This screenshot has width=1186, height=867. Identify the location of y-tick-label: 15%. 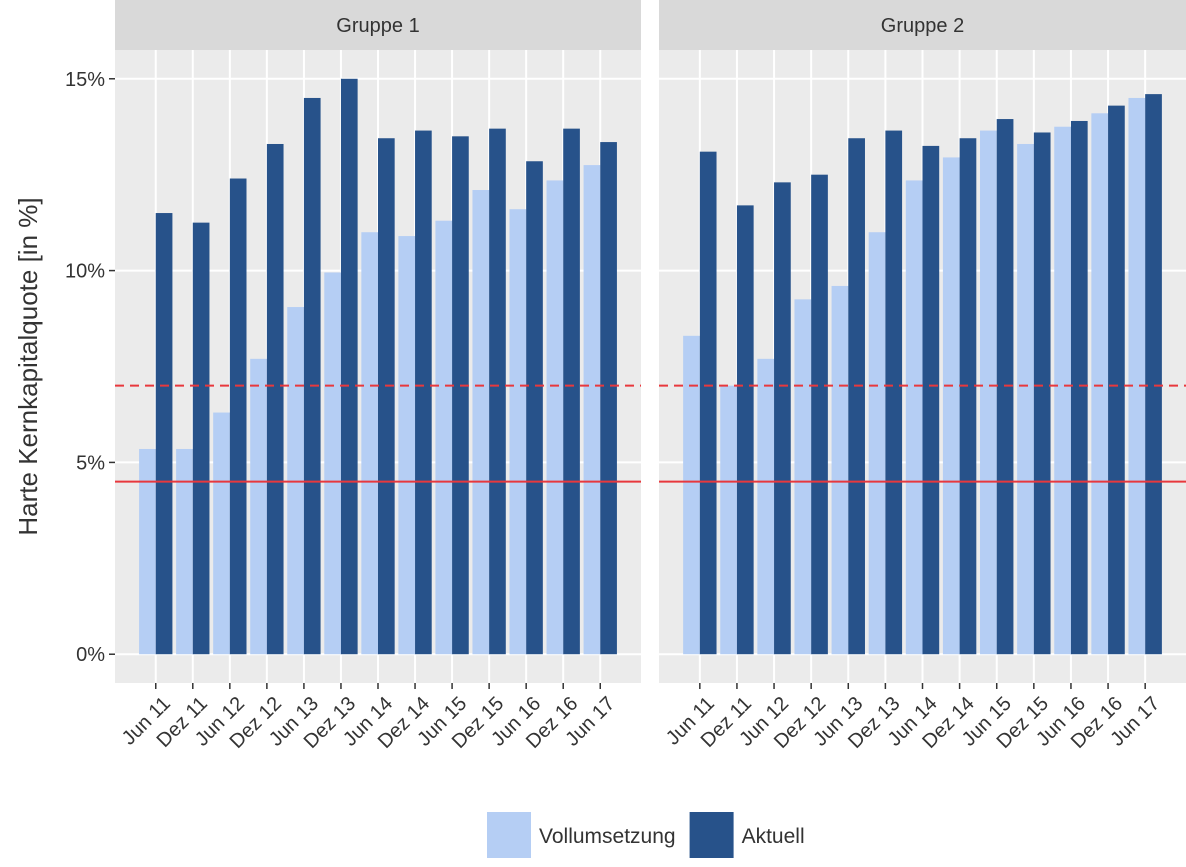
(85, 80).